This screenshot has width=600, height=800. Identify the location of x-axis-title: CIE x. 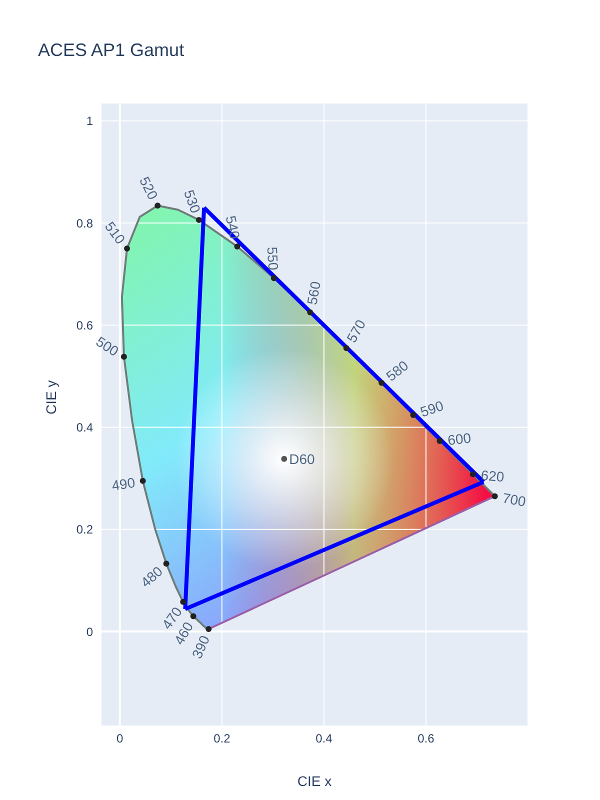
(314, 781).